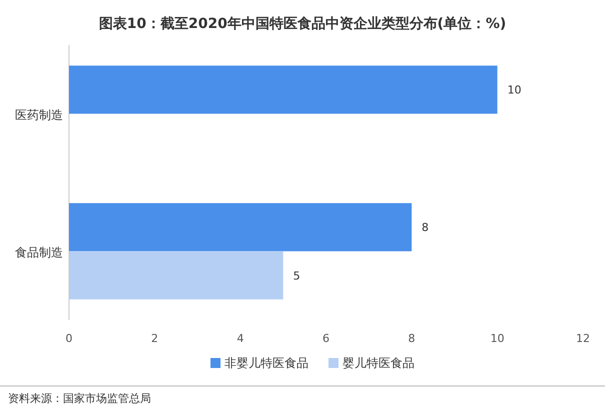 This screenshot has width=605, height=420. Describe the element at coordinates (497, 338) in the screenshot. I see `x-tick-label: 10` at that location.